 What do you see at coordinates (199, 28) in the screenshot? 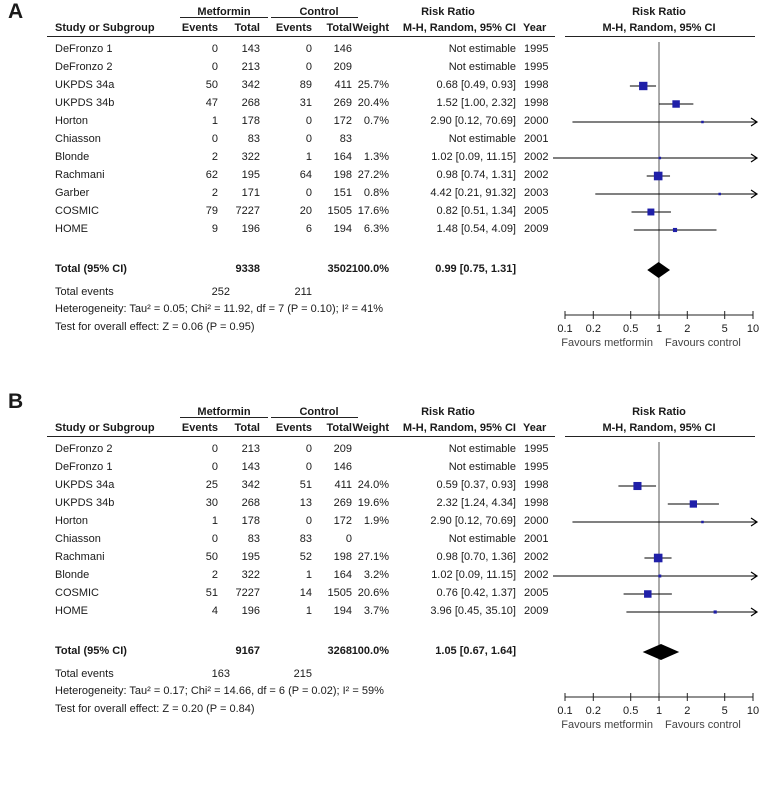
I see `header-m-events: Events` at bounding box center [199, 28].